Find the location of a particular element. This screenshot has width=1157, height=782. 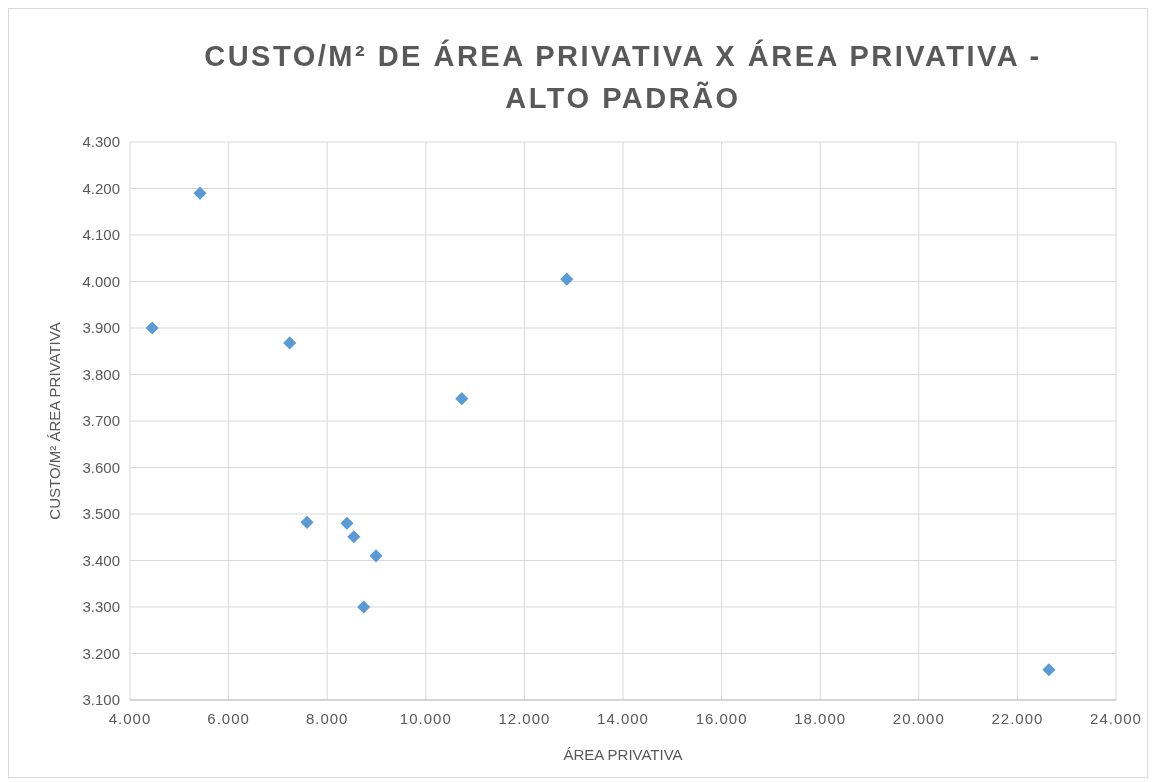

y-tick-label: 3.400 is located at coordinates (101, 560).